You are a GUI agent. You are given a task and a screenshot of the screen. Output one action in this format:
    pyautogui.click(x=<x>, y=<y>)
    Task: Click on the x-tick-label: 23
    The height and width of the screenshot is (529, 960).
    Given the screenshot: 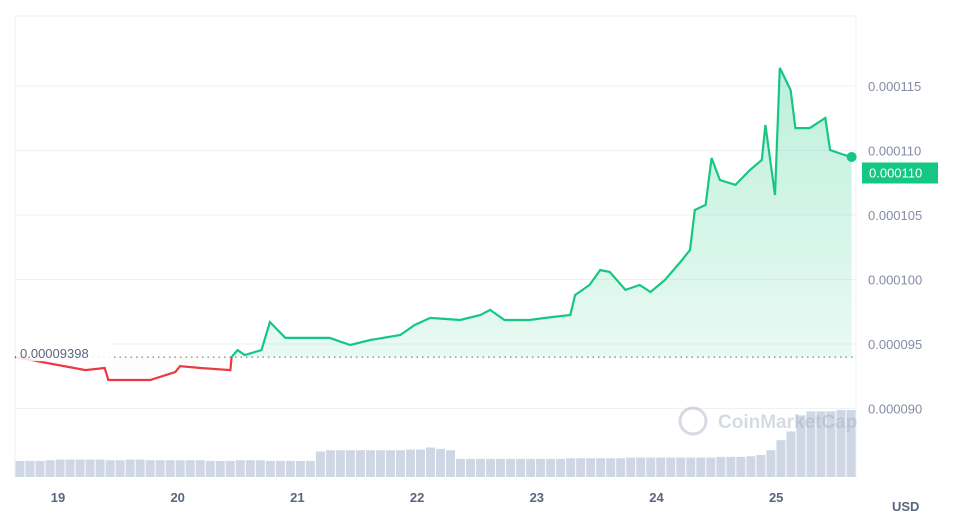 What is the action you would take?
    pyautogui.click(x=537, y=497)
    